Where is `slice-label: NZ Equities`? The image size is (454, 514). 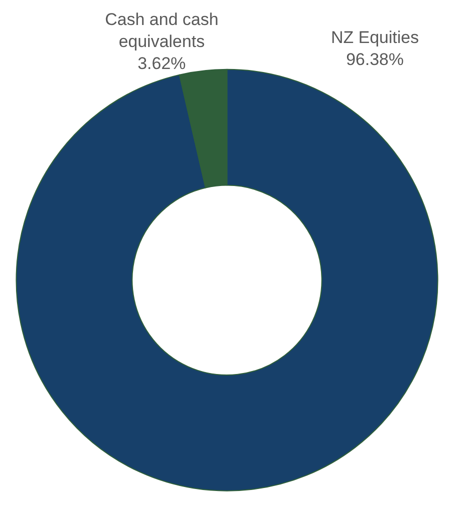
slice-label: NZ Equities is located at coordinates (375, 37).